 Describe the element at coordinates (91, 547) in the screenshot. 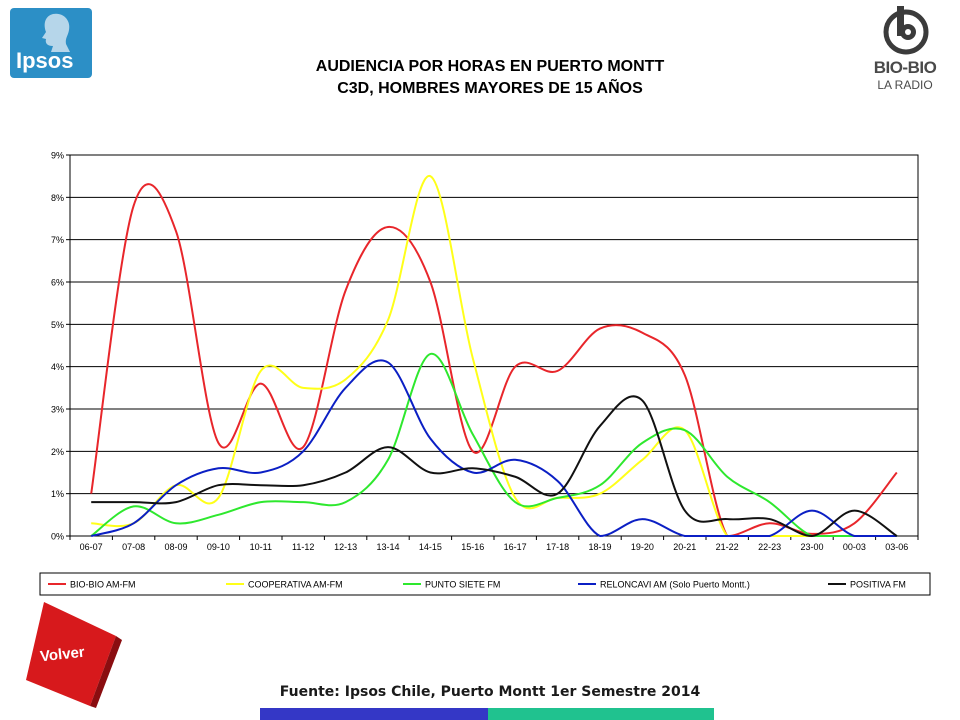

I see `x-tick-label: 06-07` at that location.